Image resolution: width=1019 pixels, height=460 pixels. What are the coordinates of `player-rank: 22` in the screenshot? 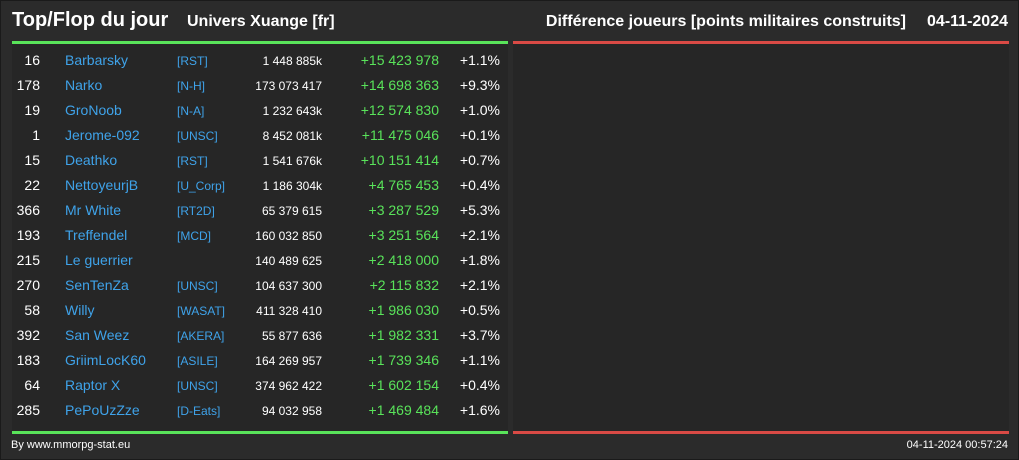 It's located at (32, 185).